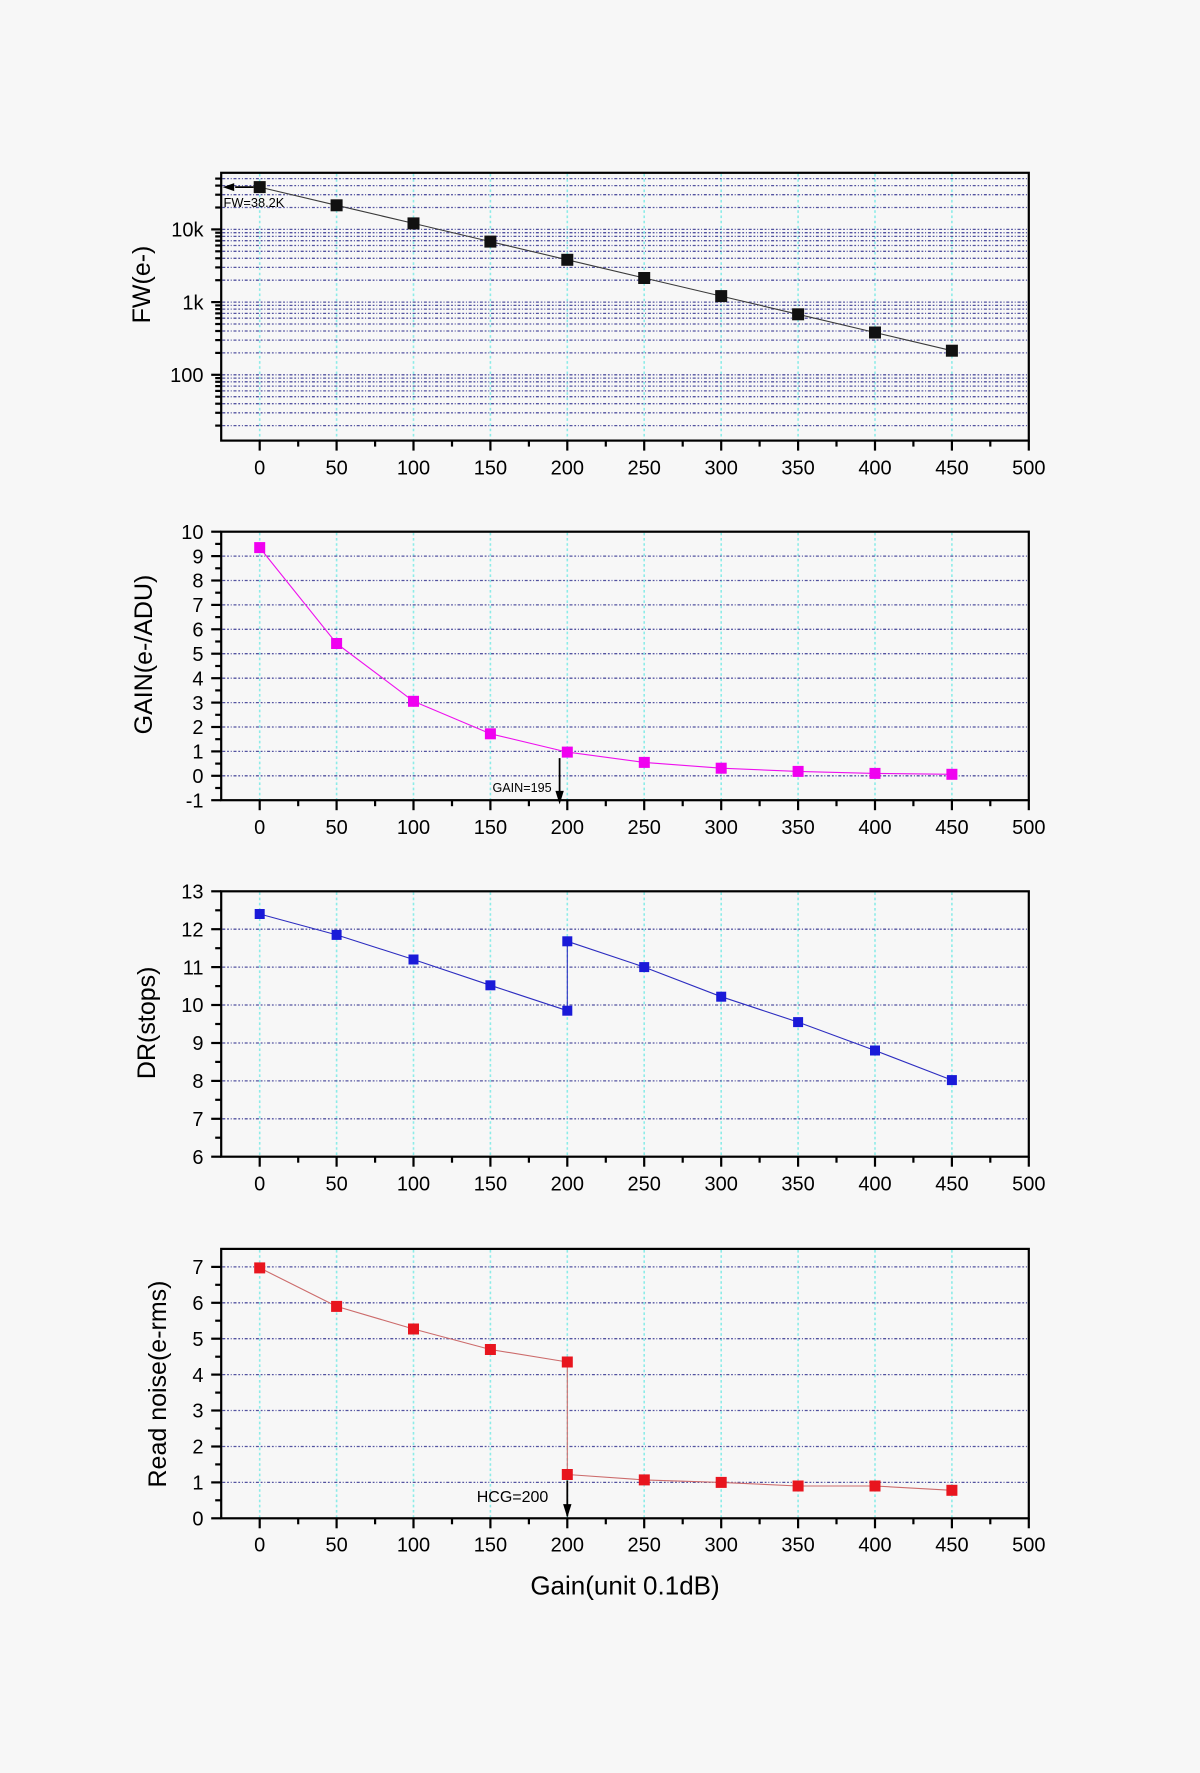 Image resolution: width=1200 pixels, height=1773 pixels. What do you see at coordinates (193, 968) in the screenshot?
I see `svg-text: 11` at bounding box center [193, 968].